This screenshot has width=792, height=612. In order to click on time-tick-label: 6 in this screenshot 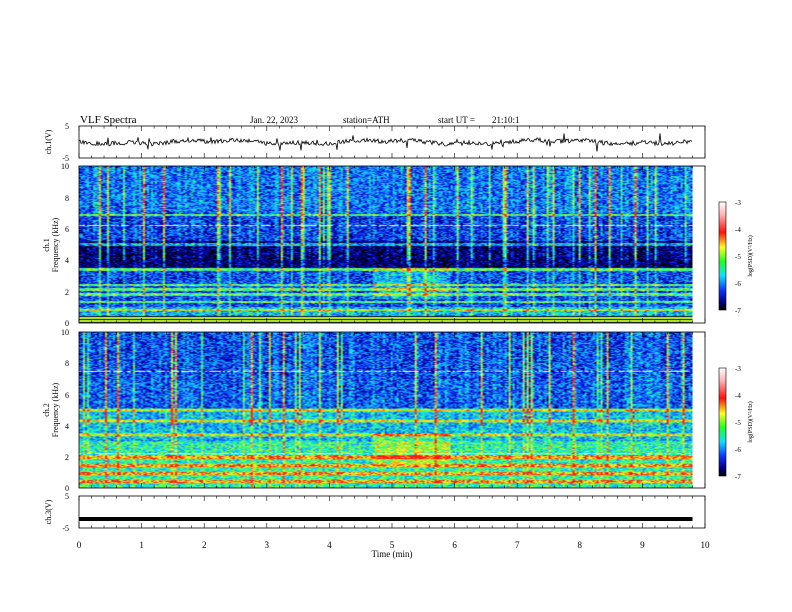, I will do `click(454, 545)`.